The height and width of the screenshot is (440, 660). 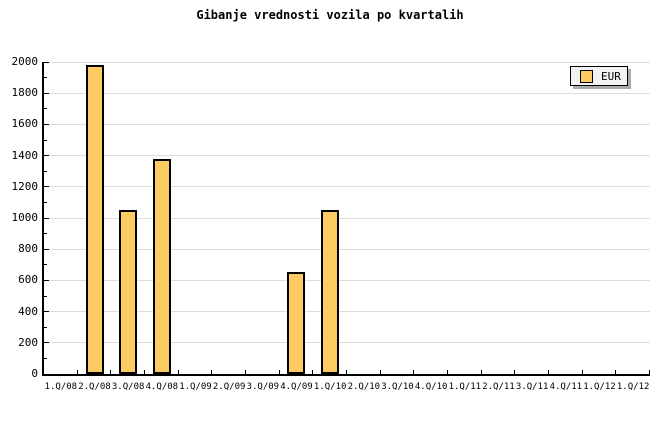 I want to click on x-axis-label: 4.Q/11, so click(x=566, y=387).